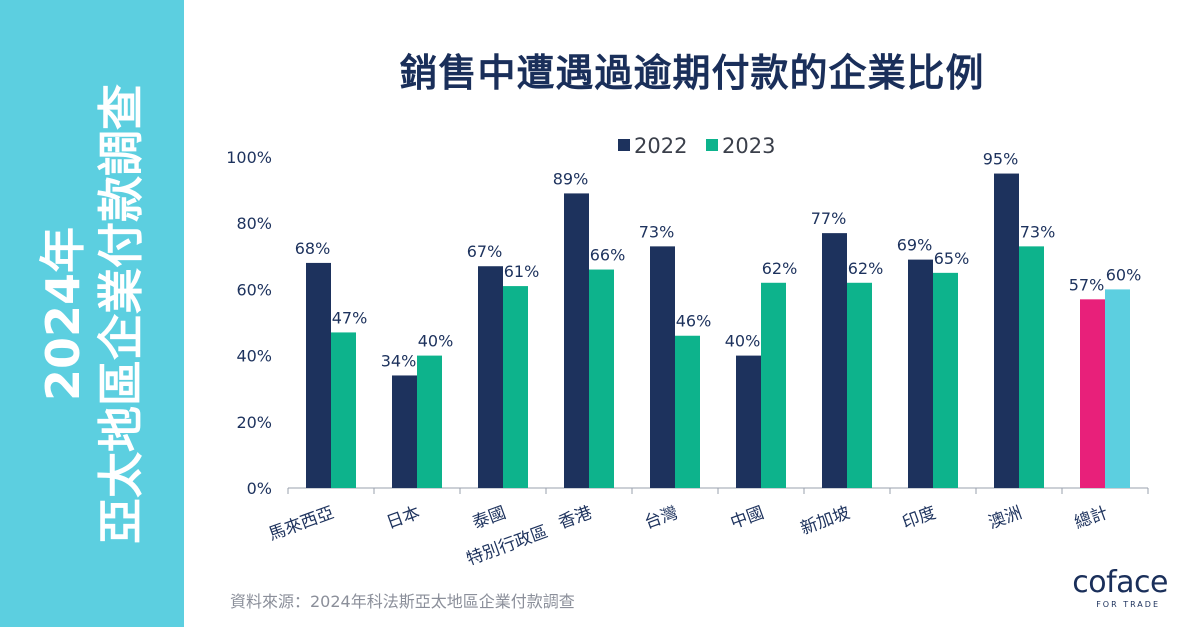  Describe the element at coordinates (249, 157) in the screenshot. I see `y-tick-label: 100%` at that location.